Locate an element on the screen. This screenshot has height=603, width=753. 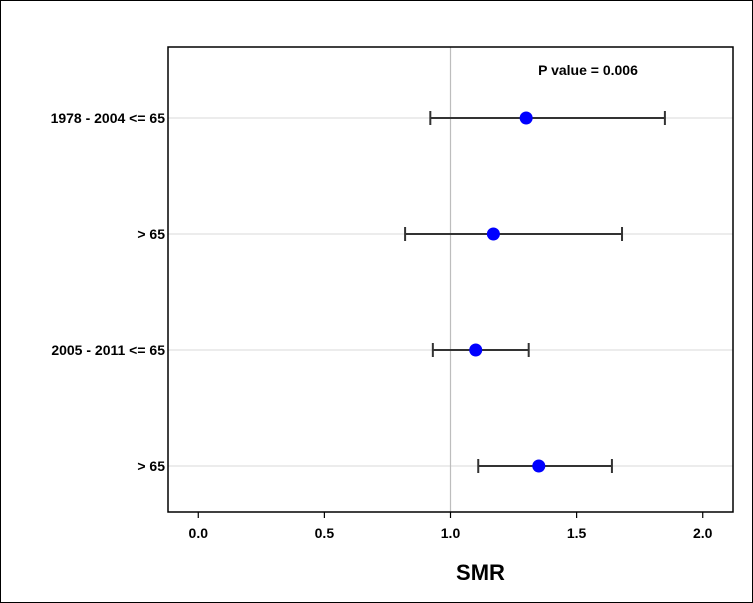
x-tick-label: 1.0 is located at coordinates (451, 533).